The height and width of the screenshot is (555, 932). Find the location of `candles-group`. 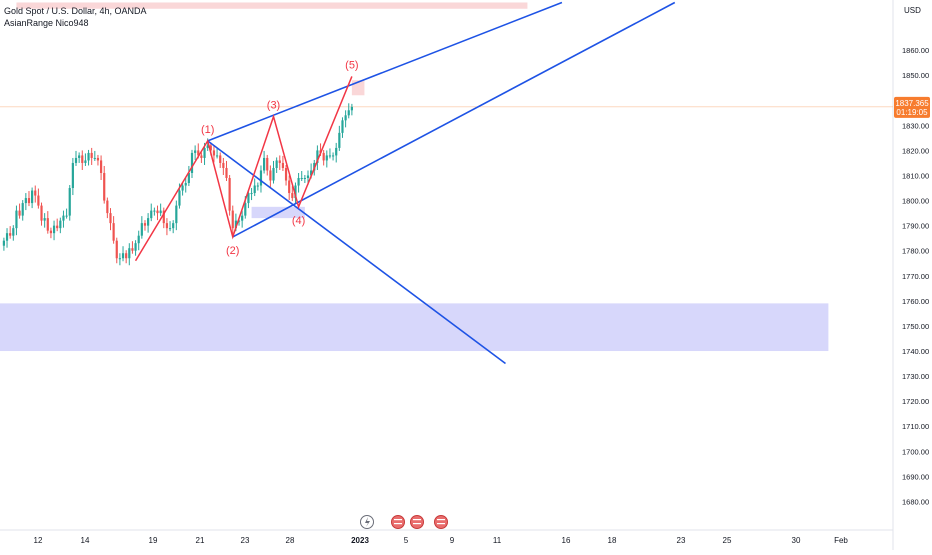

candles-group is located at coordinates (177, 184).